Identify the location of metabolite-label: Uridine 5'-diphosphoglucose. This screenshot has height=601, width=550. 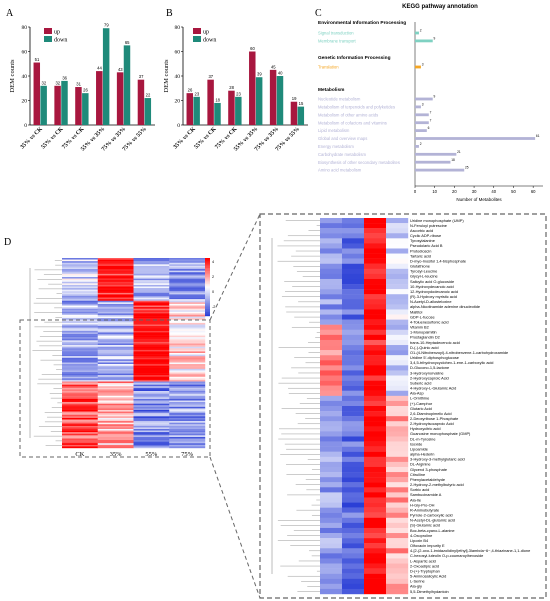
(434, 357).